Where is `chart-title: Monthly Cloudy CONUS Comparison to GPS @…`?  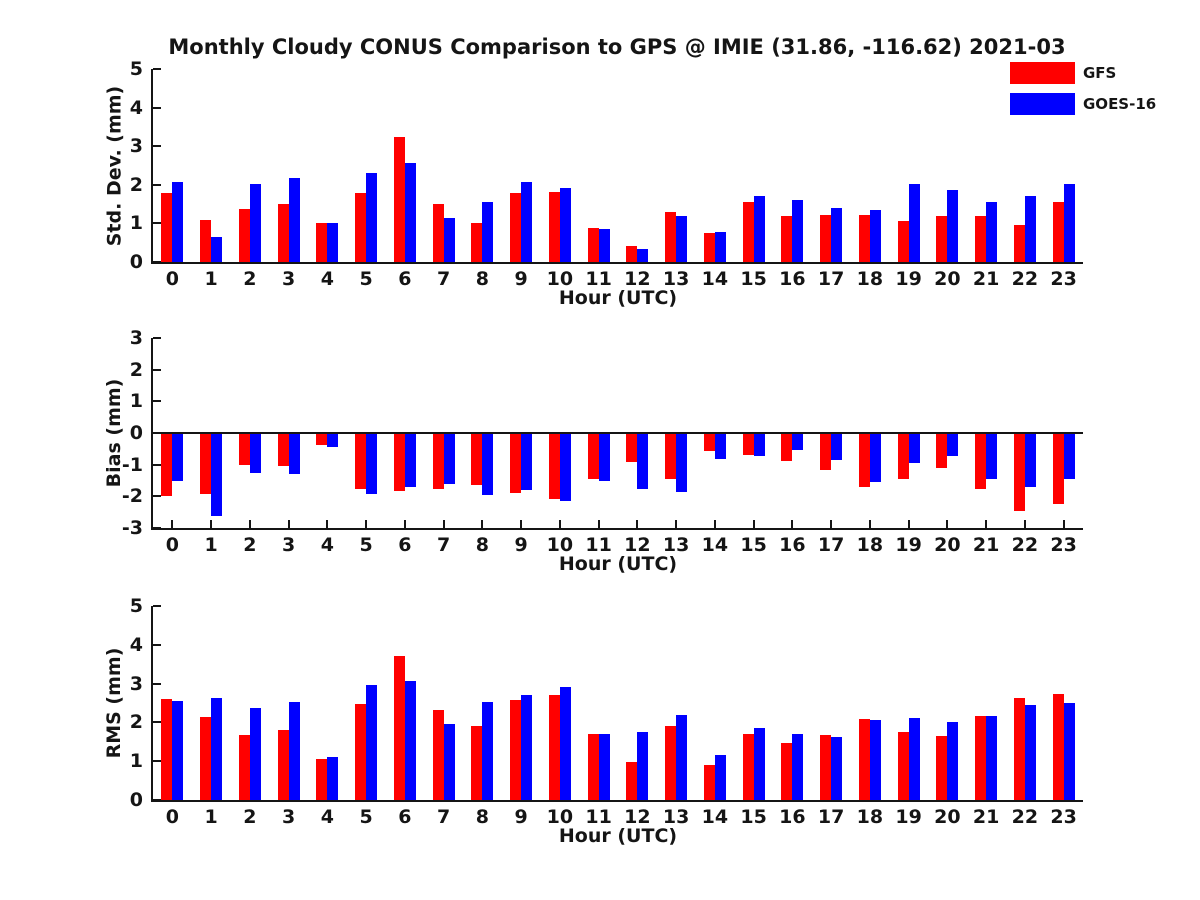 chart-title: Monthly Cloudy CONUS Comparison to GPS @… is located at coordinates (617, 47).